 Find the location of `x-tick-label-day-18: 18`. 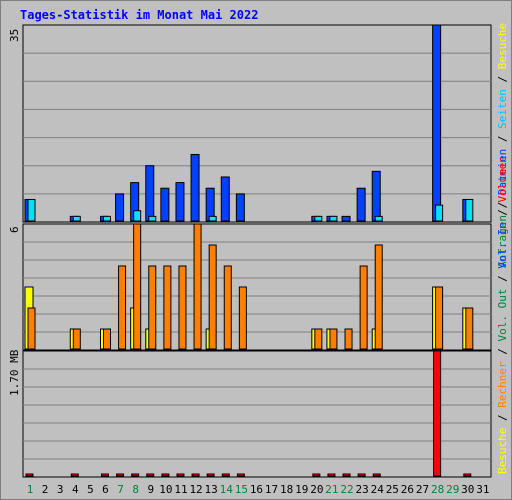

x-tick-label-day-18: 18 is located at coordinates (286, 489).